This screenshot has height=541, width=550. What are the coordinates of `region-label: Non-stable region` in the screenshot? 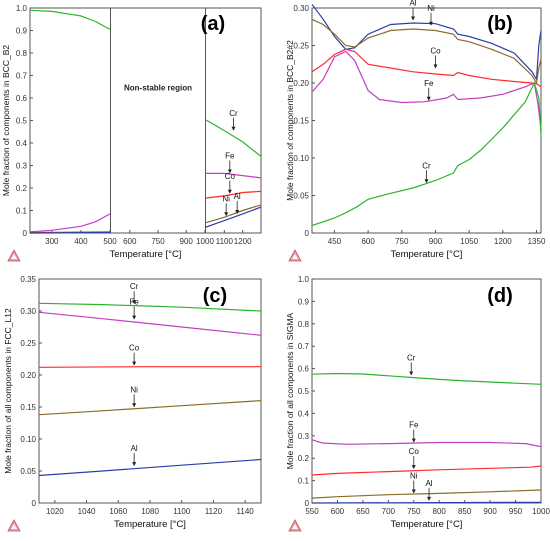 It's located at (158, 88).